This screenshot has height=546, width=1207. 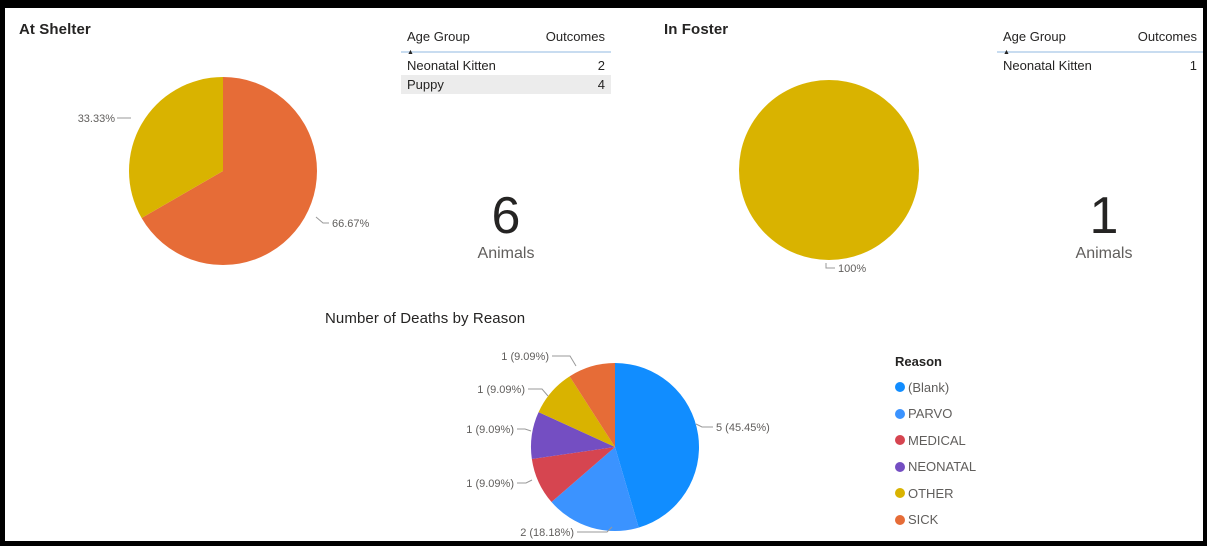 What do you see at coordinates (923, 520) in the screenshot?
I see `legend-label: SICK` at bounding box center [923, 520].